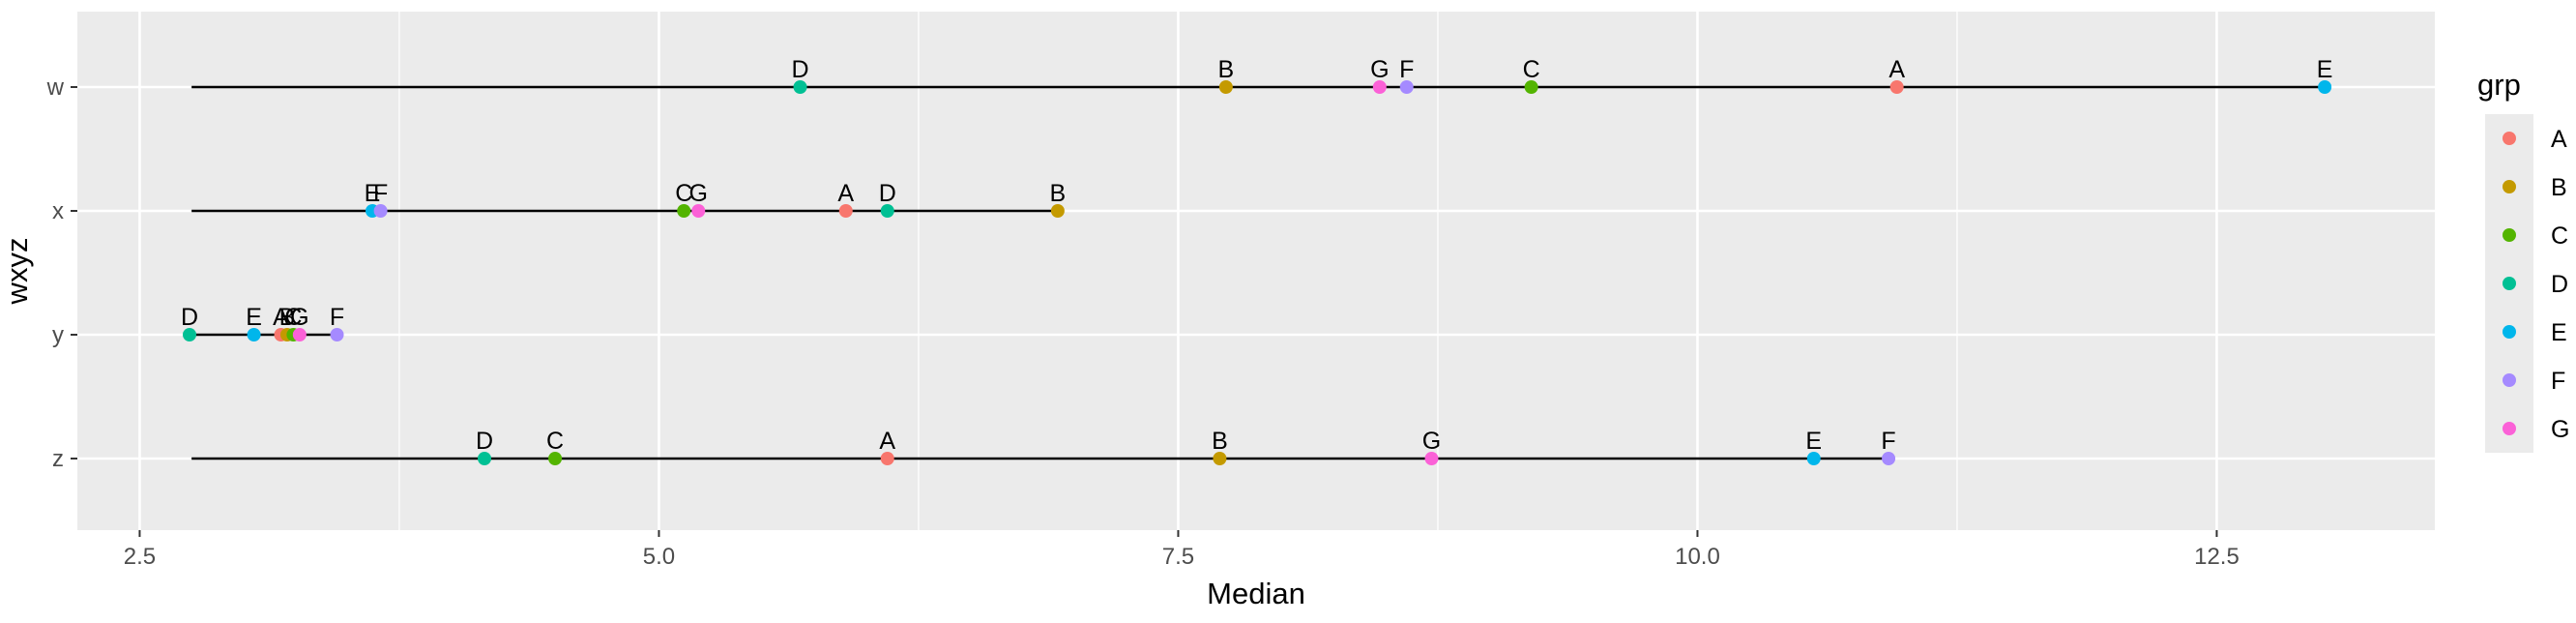 Image resolution: width=2576 pixels, height=623 pixels. I want to click on point-label-y-C: C, so click(293, 318).